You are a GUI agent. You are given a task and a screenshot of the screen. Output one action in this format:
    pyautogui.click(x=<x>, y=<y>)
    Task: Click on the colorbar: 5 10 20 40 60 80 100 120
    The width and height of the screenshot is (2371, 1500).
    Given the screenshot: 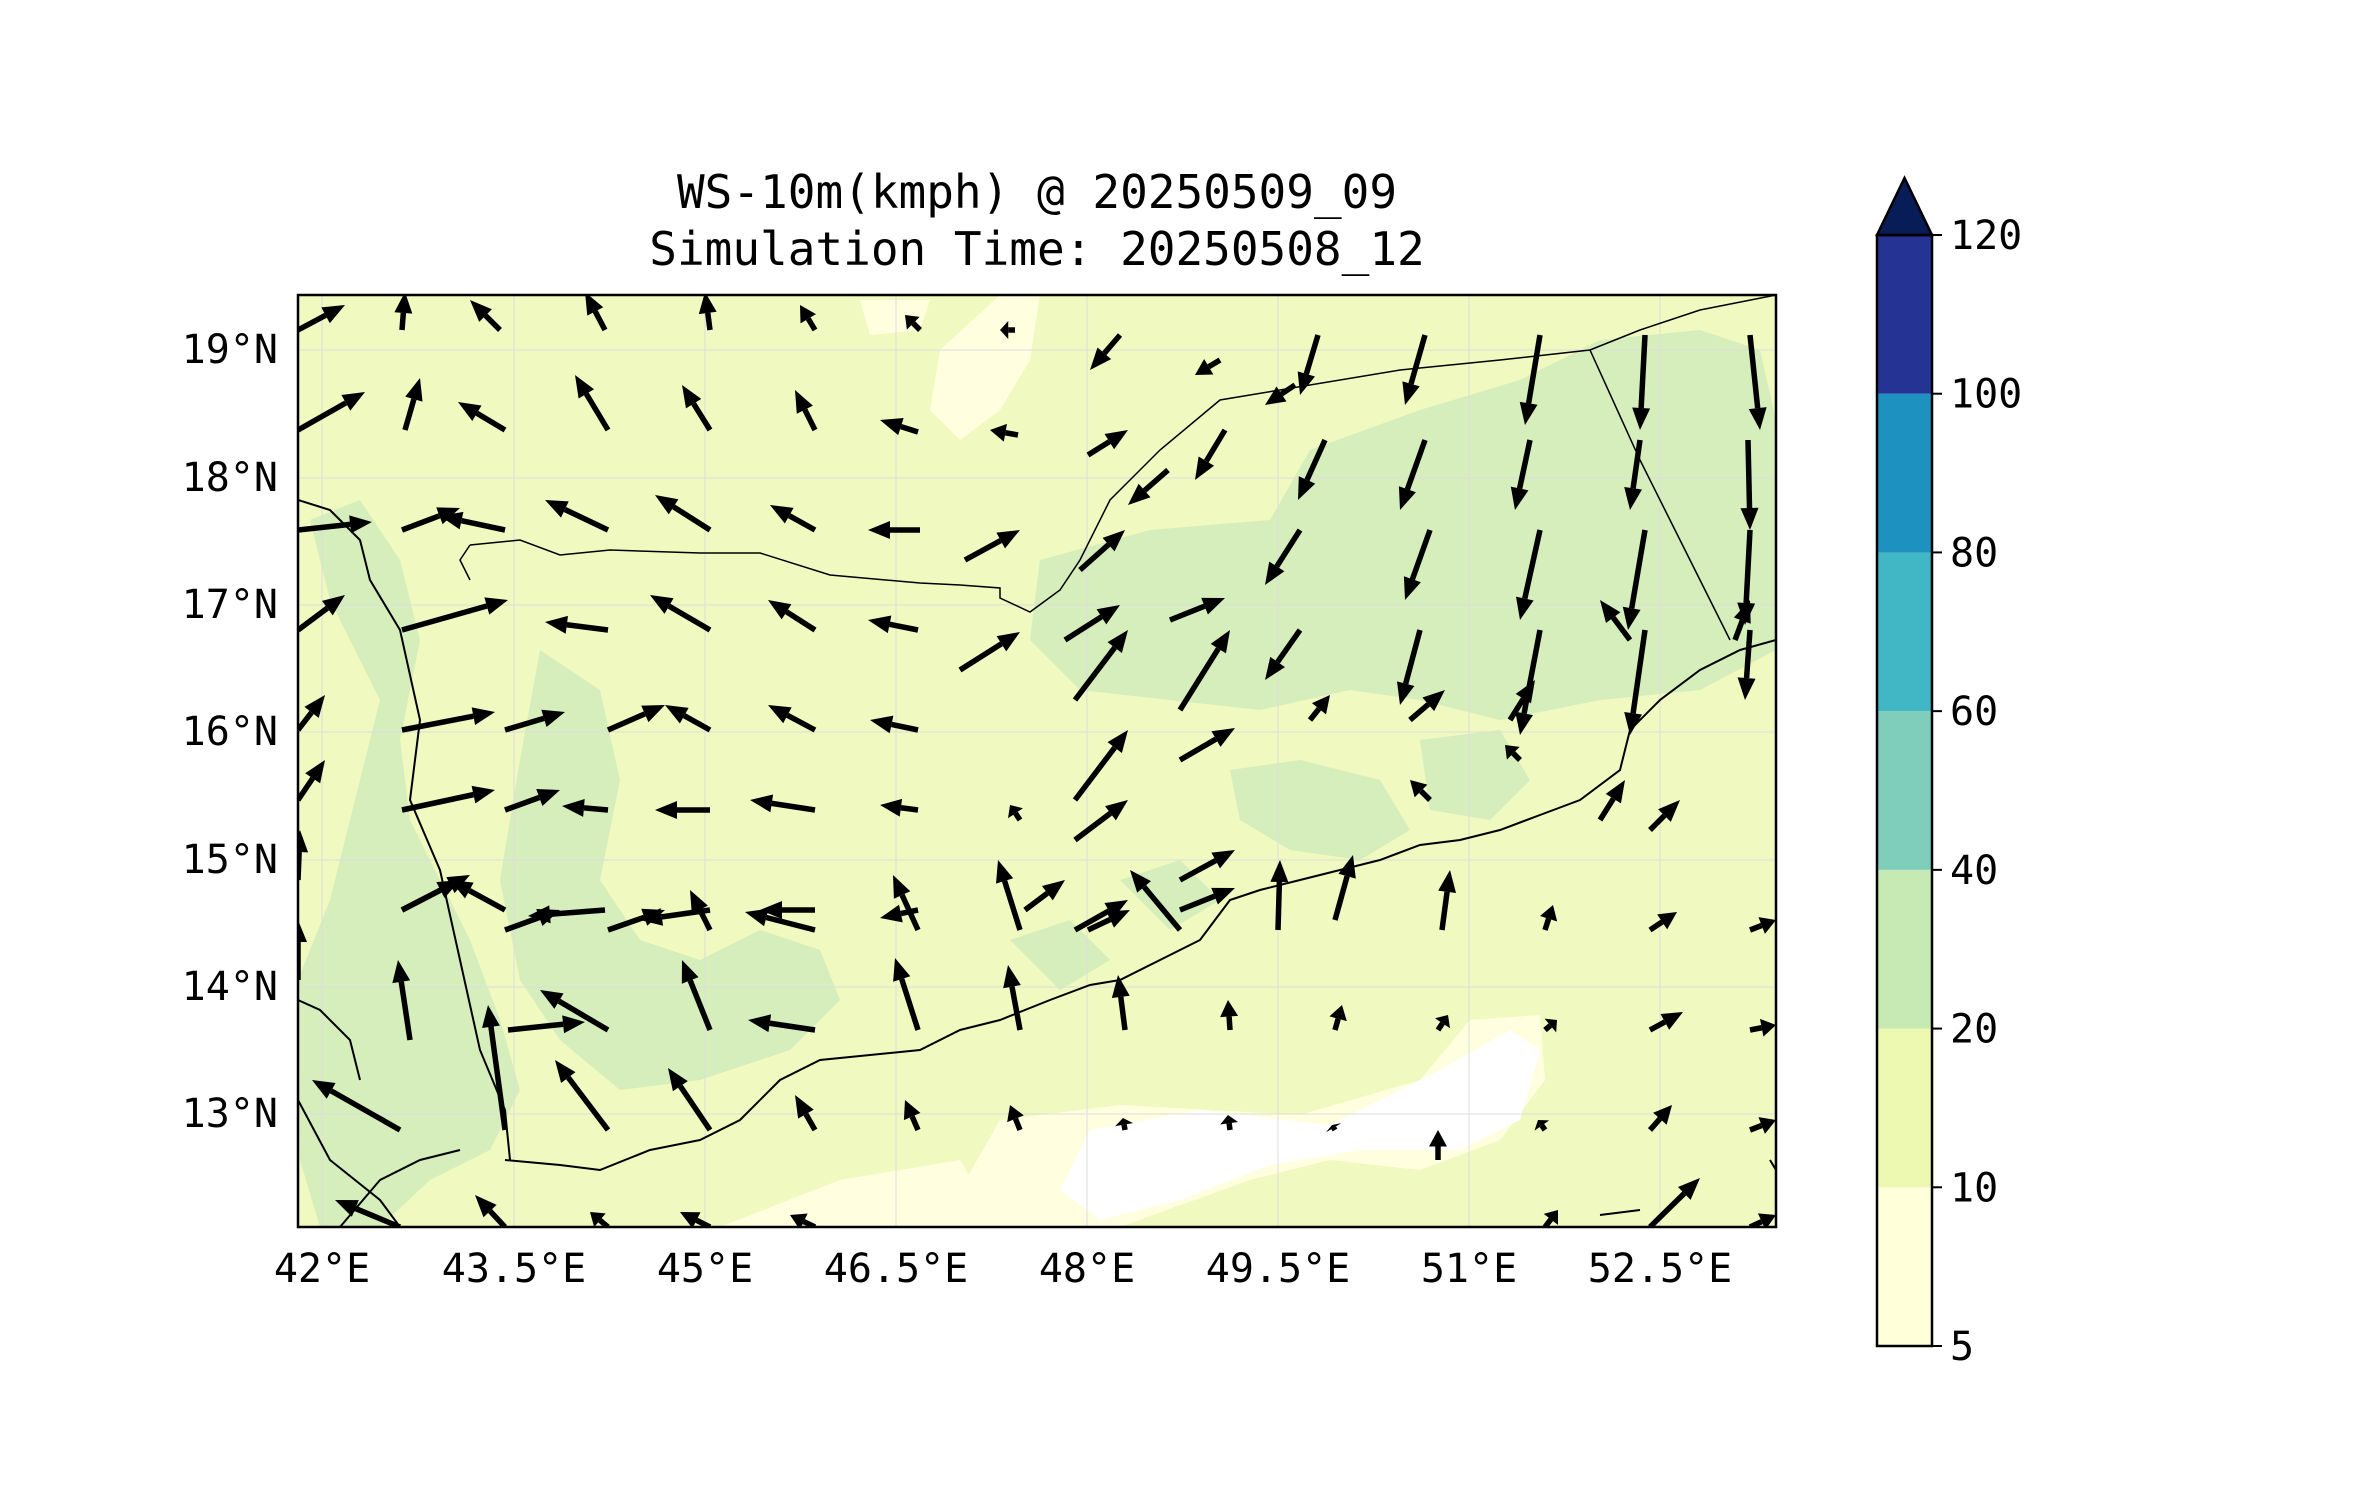 What is the action you would take?
    pyautogui.click(x=1948, y=772)
    